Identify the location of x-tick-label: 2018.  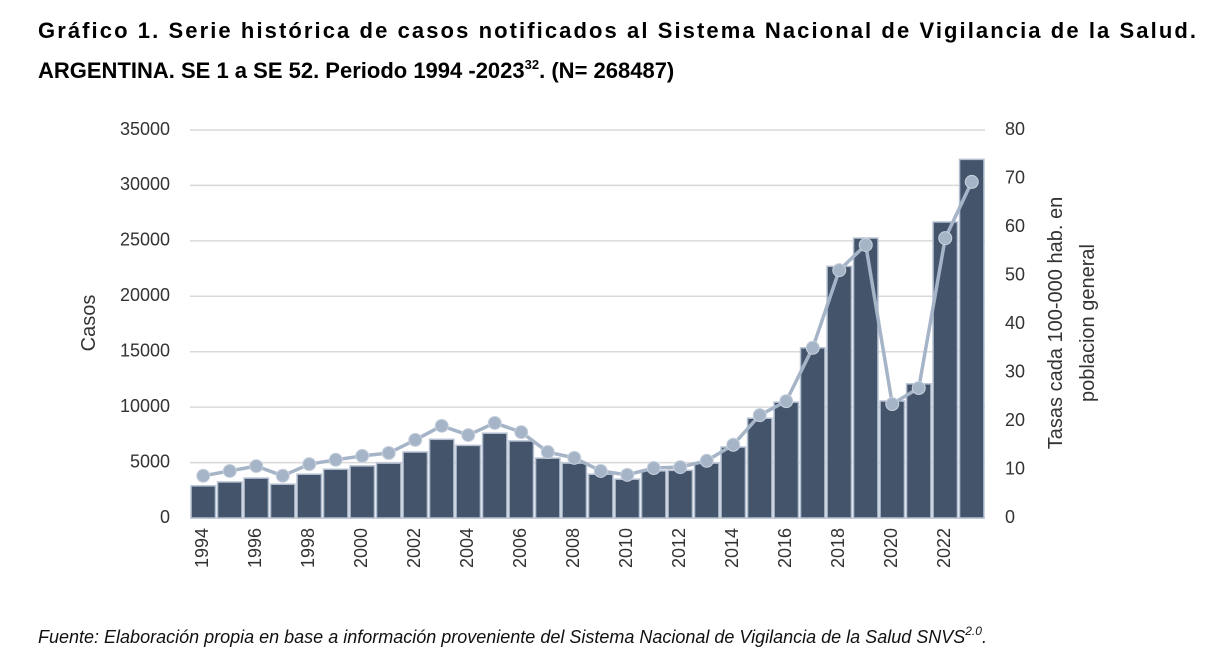
(838, 548).